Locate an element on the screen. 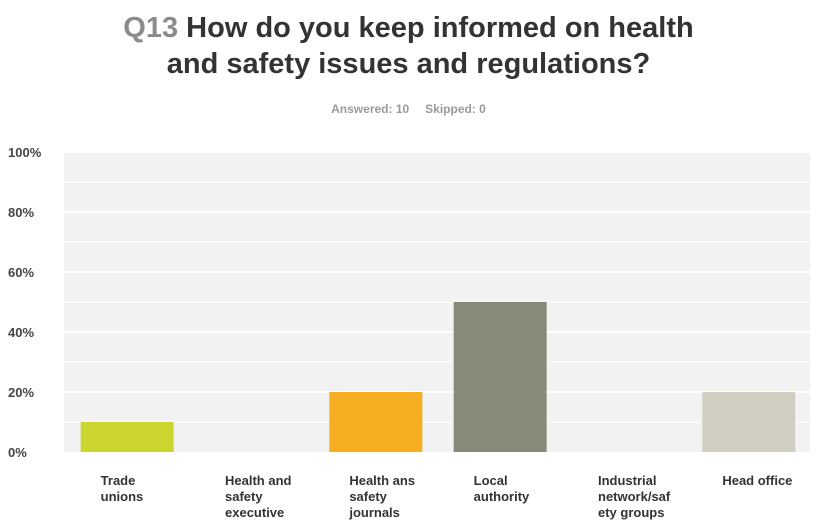 The height and width of the screenshot is (531, 817). x-tick-label: Local authority is located at coordinates (524, 489).